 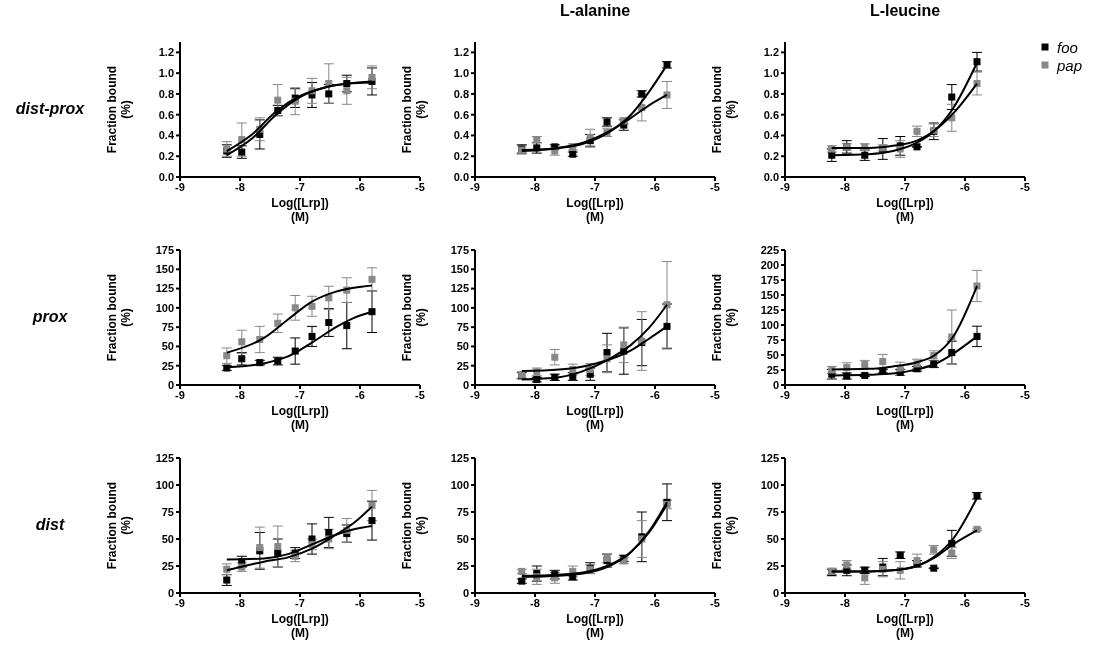 I want to click on y-tick-label: 0.8, so click(x=461, y=93).